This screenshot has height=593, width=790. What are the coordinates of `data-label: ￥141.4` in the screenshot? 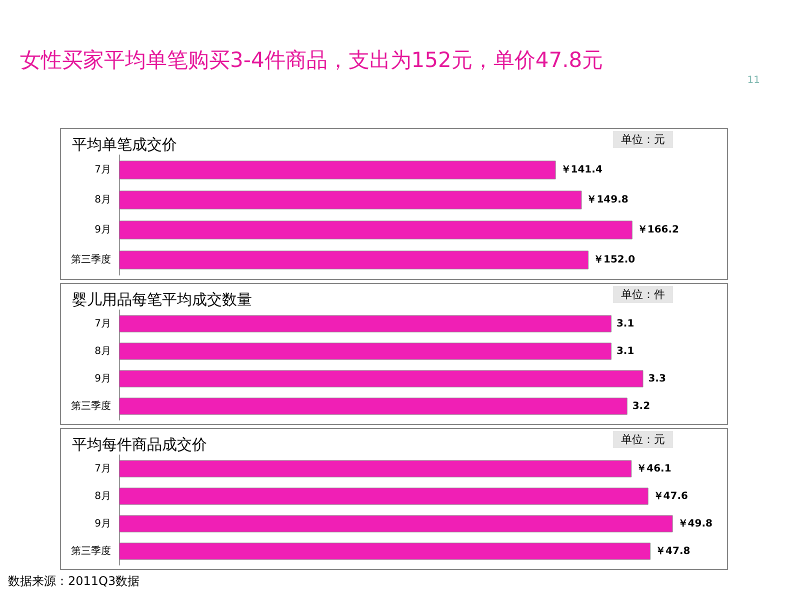 It's located at (581, 170).